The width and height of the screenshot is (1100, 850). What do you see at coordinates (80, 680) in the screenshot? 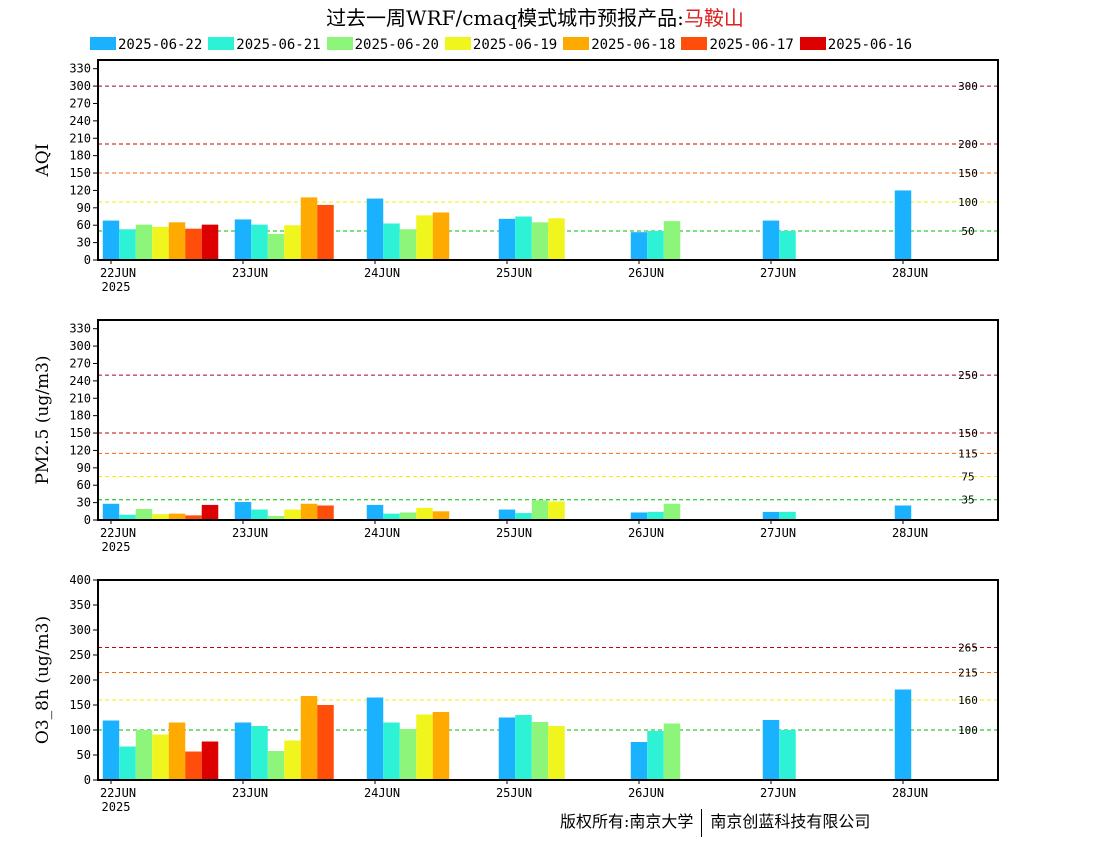
I see `y-tick-label: 200` at bounding box center [80, 680].